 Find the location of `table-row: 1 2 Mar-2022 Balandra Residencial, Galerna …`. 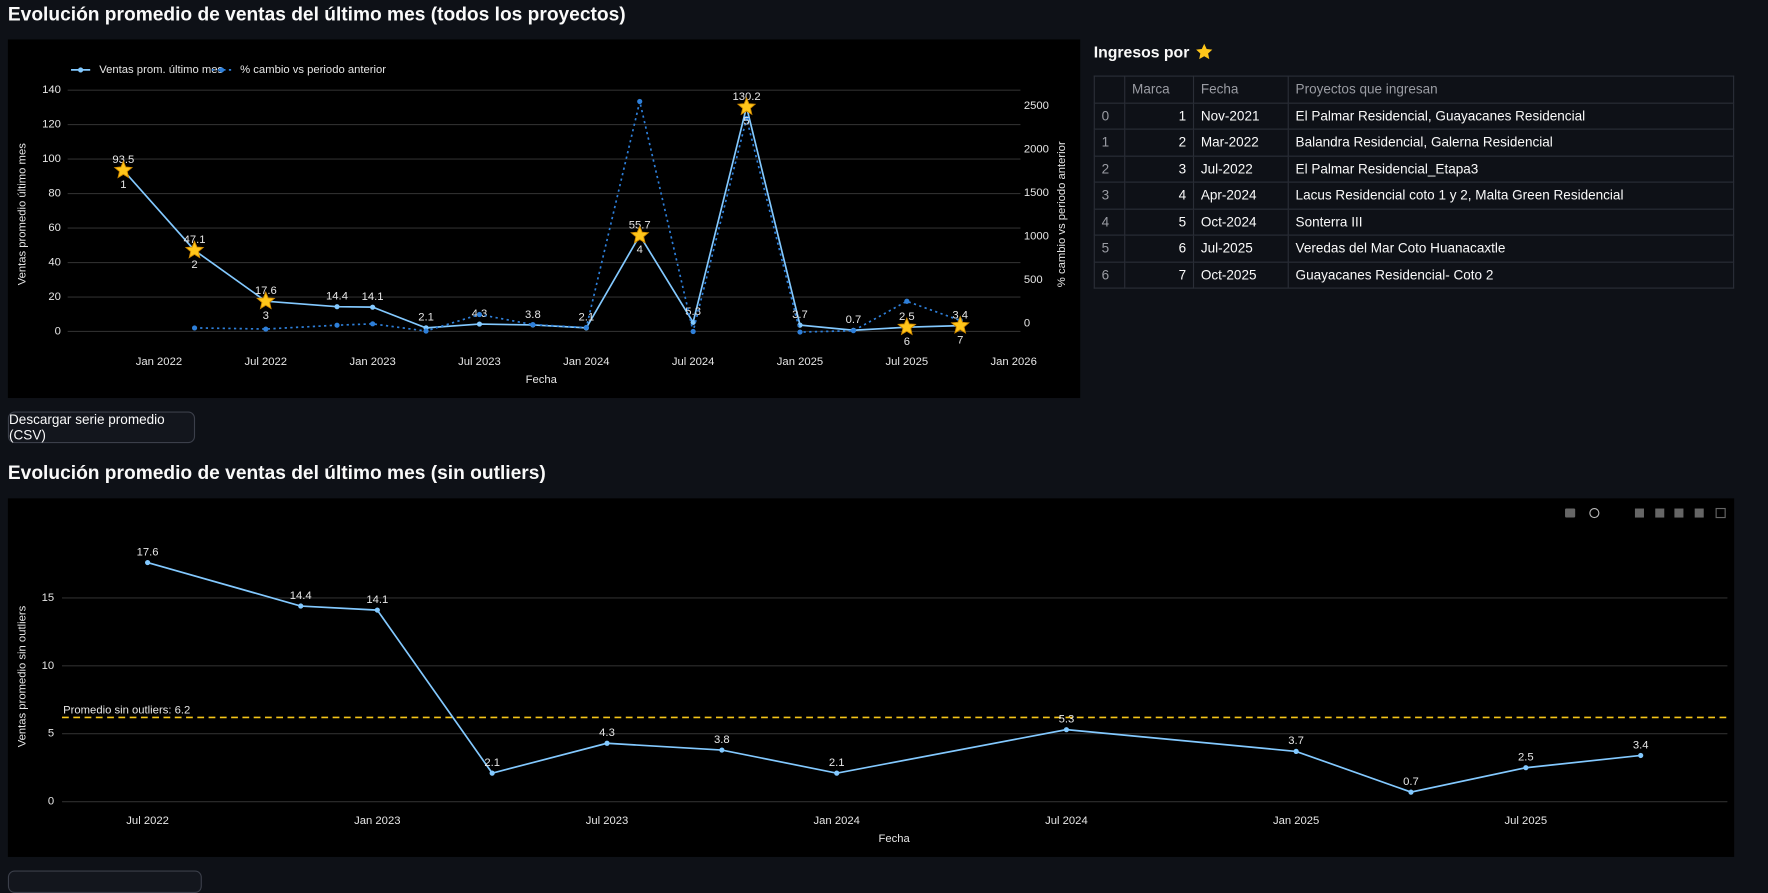

table-row: 1 2 Mar-2022 Balandra Residencial, Galerna … is located at coordinates (1414, 142).